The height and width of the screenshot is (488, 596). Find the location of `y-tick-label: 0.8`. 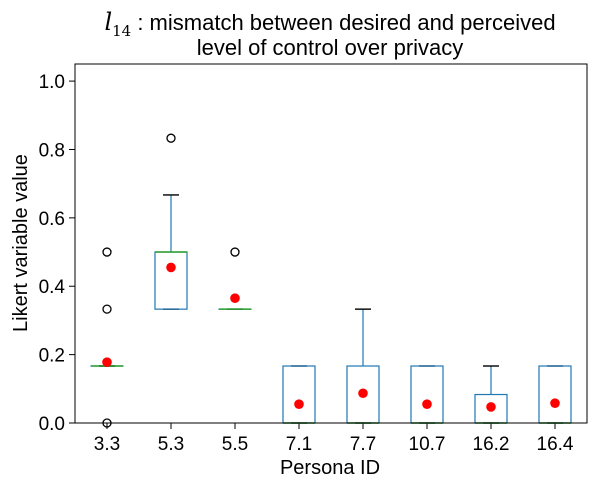

y-tick-label: 0.8 is located at coordinates (52, 150).